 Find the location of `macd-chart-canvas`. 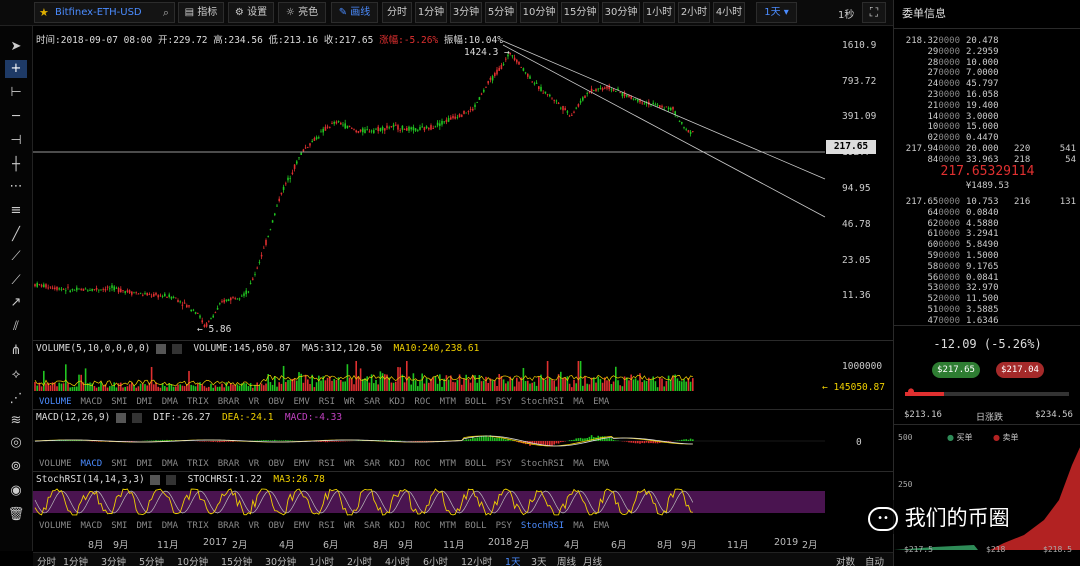

macd-chart-canvas is located at coordinates (463, 440).